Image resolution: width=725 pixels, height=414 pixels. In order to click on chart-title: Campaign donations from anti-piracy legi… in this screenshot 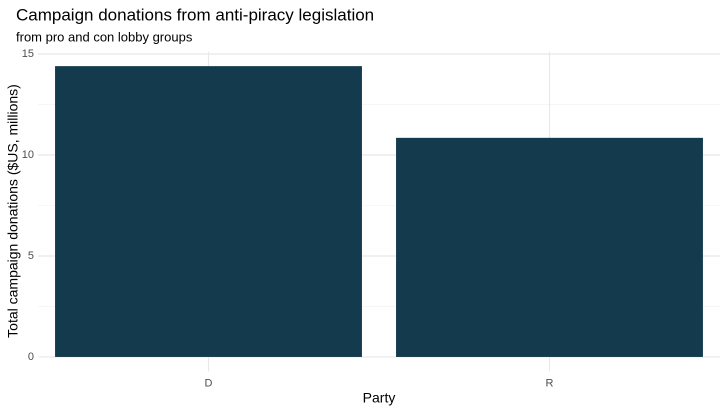, I will do `click(195, 14)`.